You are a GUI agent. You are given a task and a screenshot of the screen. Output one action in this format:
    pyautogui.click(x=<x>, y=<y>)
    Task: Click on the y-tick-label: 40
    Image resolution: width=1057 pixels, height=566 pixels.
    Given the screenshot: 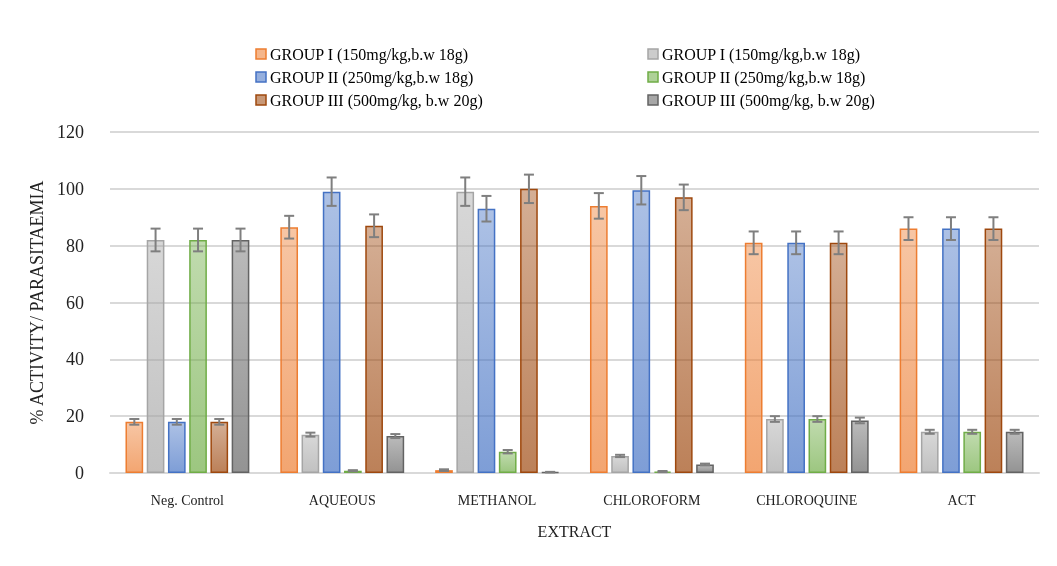 What is the action you would take?
    pyautogui.click(x=75, y=359)
    